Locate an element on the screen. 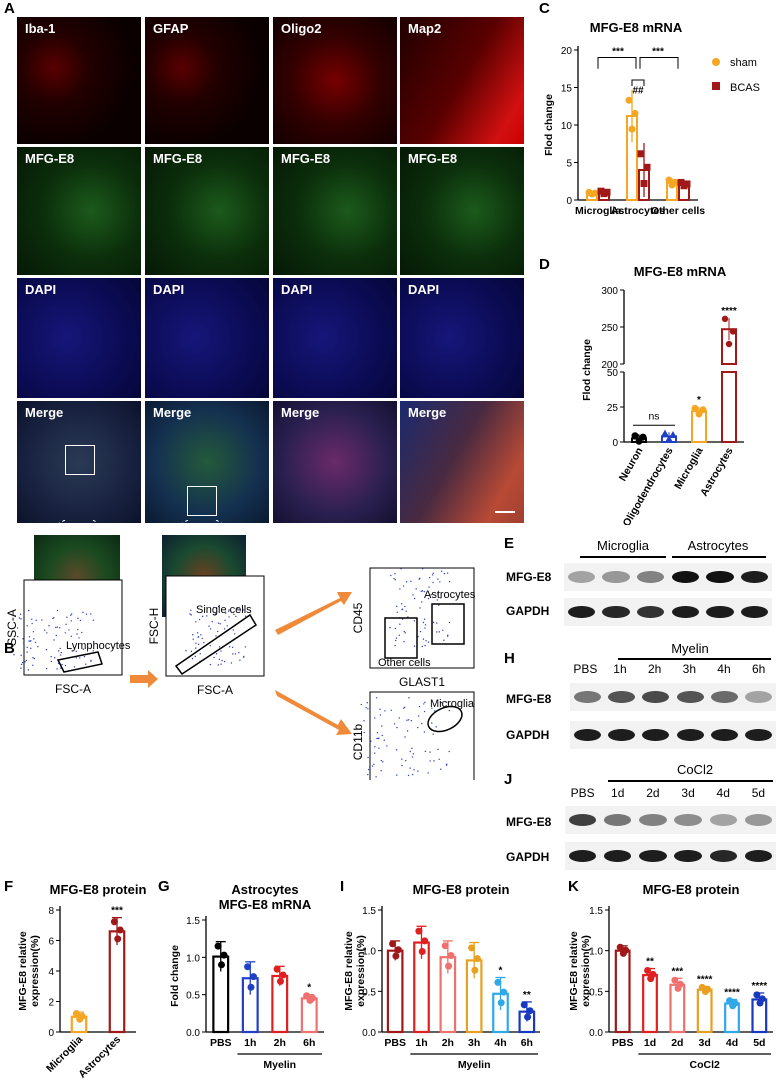 This screenshot has height=1091, width=778. x-axis-label: FSC-A is located at coordinates (215, 690).